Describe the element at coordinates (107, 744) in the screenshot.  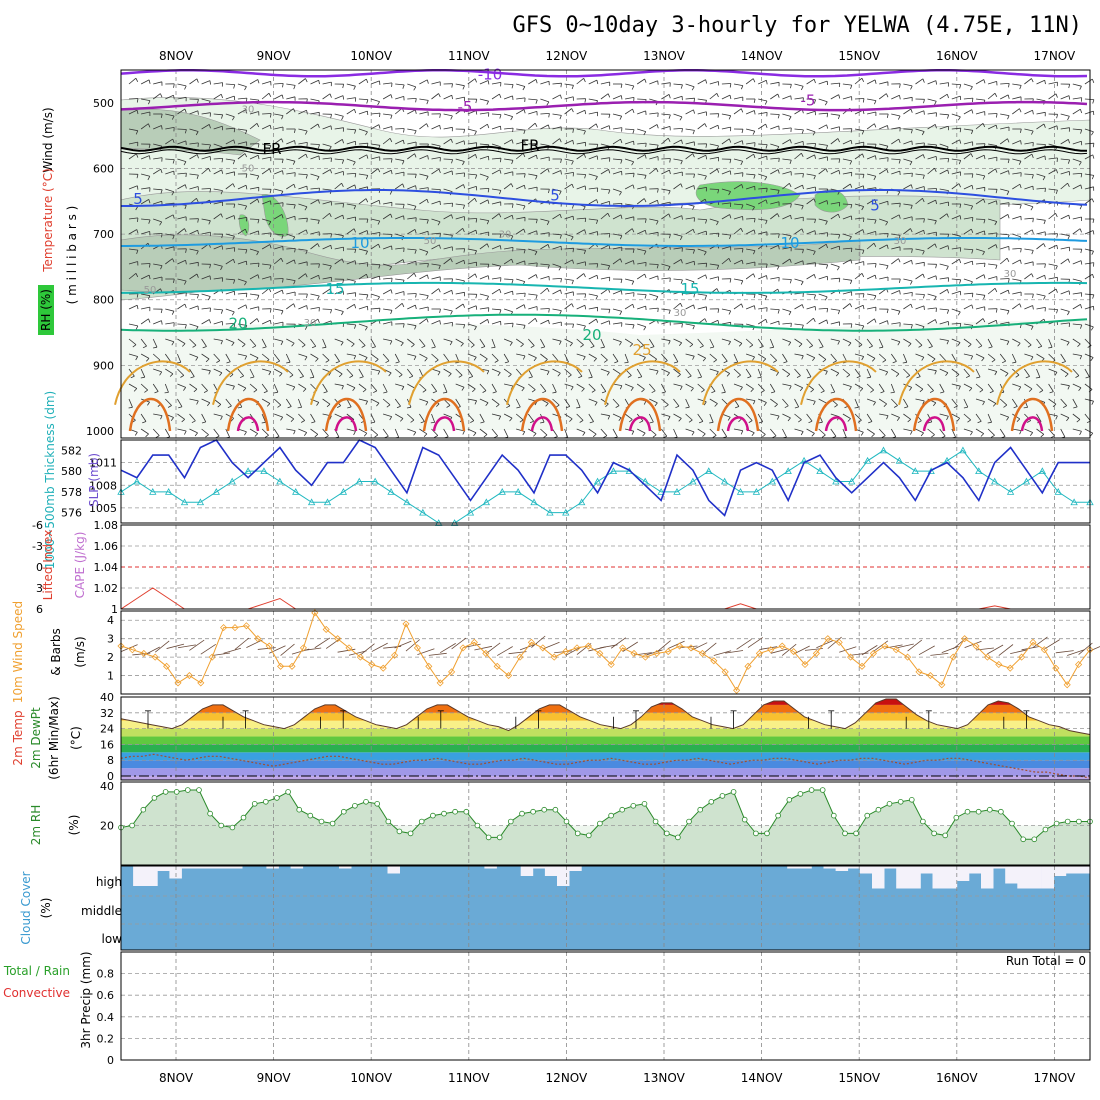
I see `temp-tick-label: 16` at that location.